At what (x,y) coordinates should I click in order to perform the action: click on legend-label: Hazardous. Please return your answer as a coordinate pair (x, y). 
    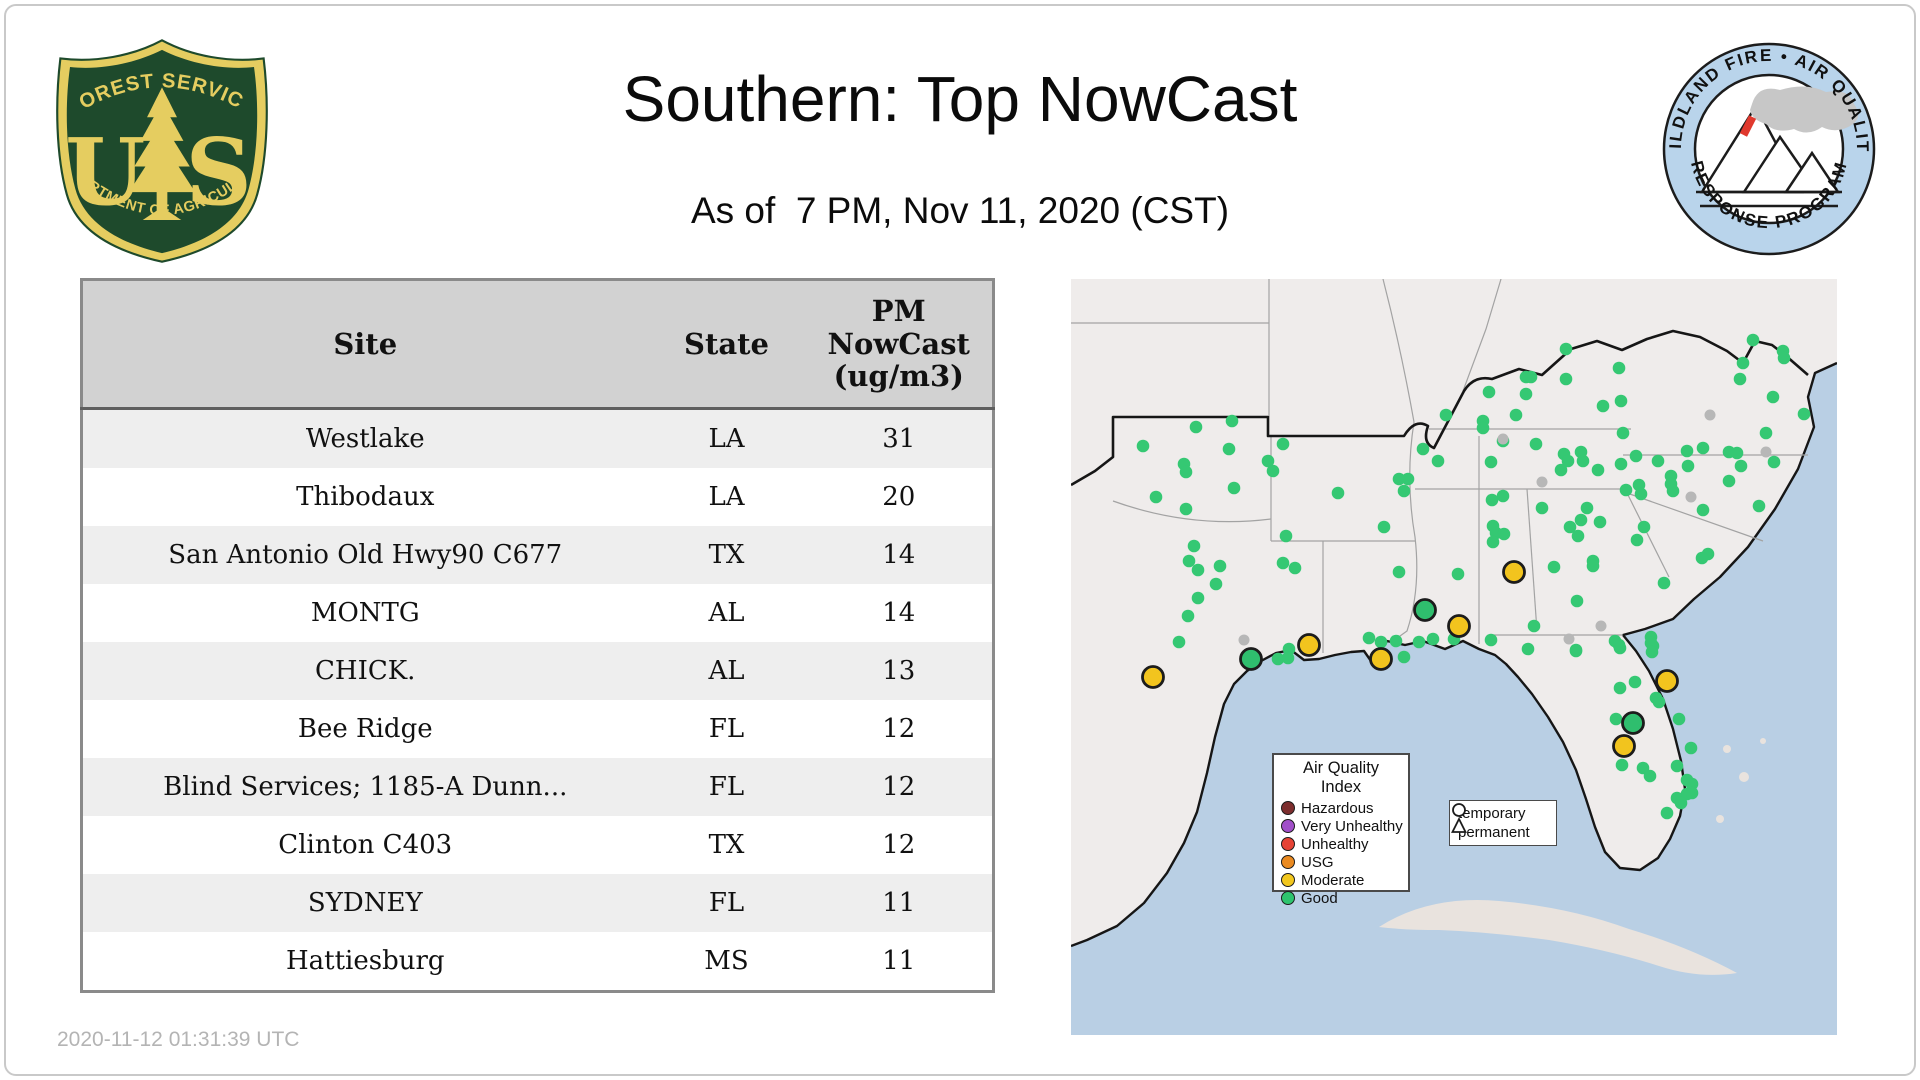
    Looking at the image, I should click on (1337, 808).